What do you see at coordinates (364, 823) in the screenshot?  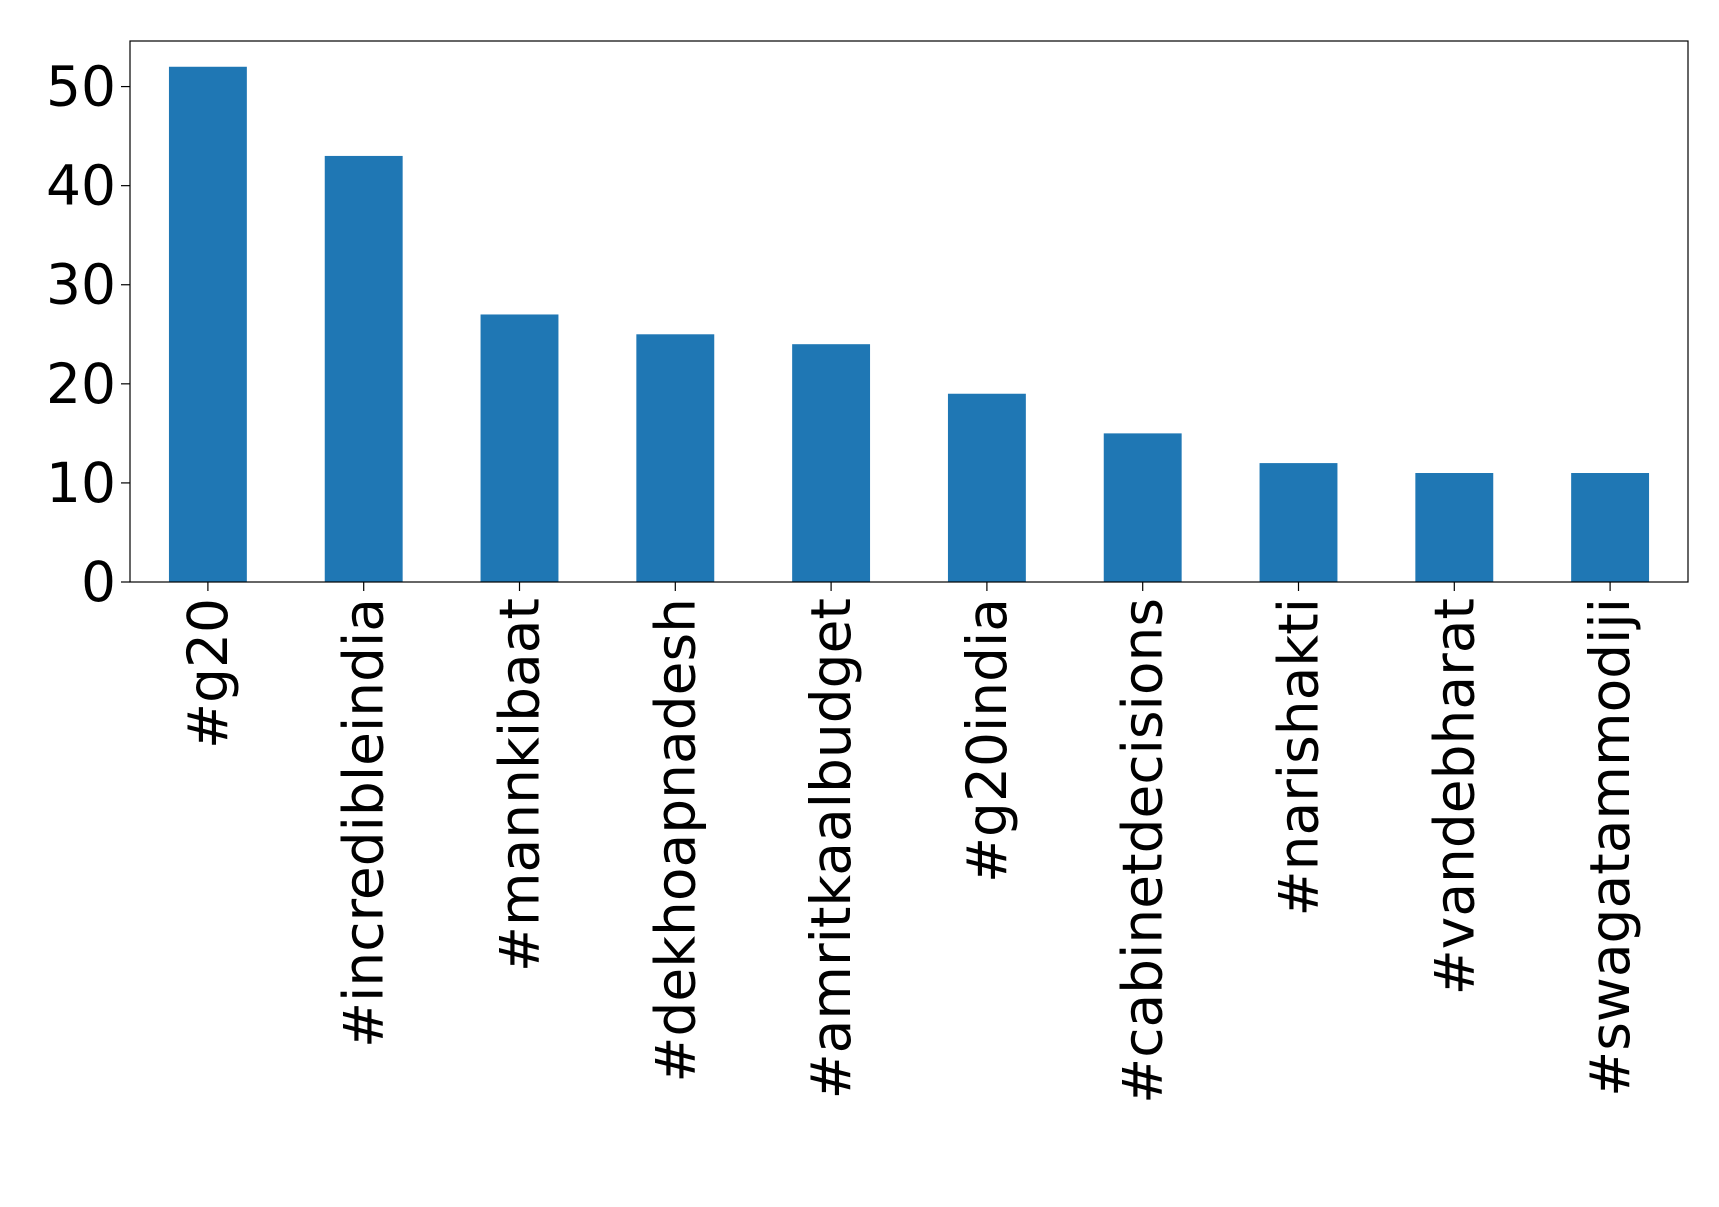 I see `x-tick-label: #incredibleindia` at bounding box center [364, 823].